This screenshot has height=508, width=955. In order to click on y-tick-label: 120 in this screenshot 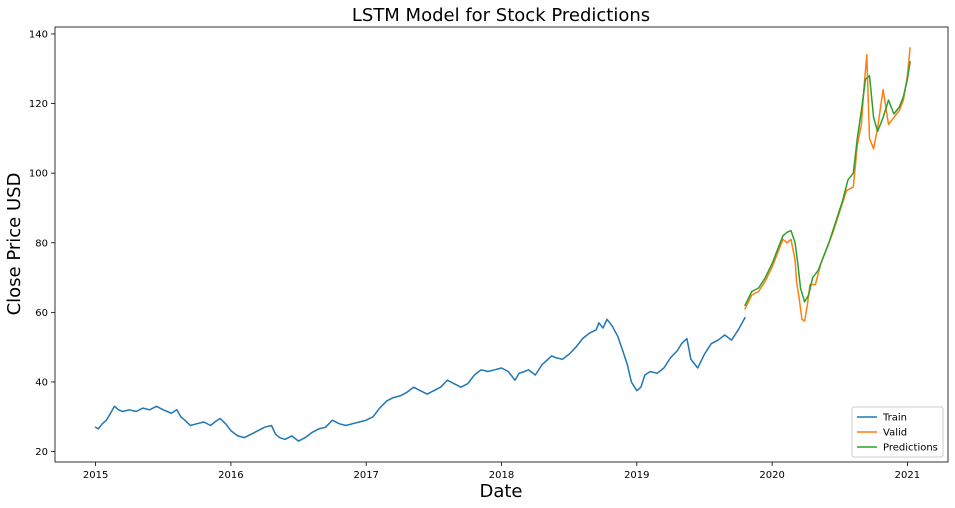, I will do `click(38, 104)`.